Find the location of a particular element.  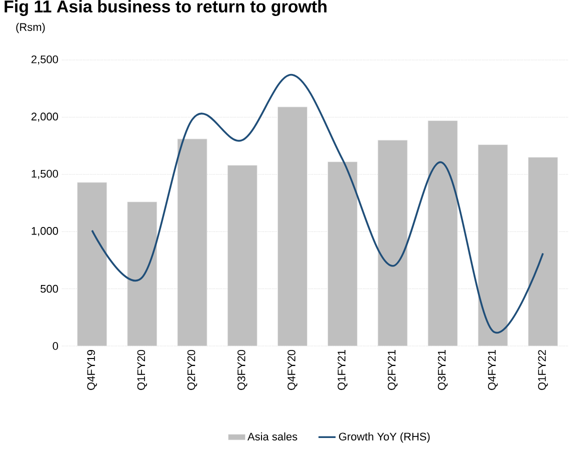

y-tick-label: 1,000 is located at coordinates (45, 231).